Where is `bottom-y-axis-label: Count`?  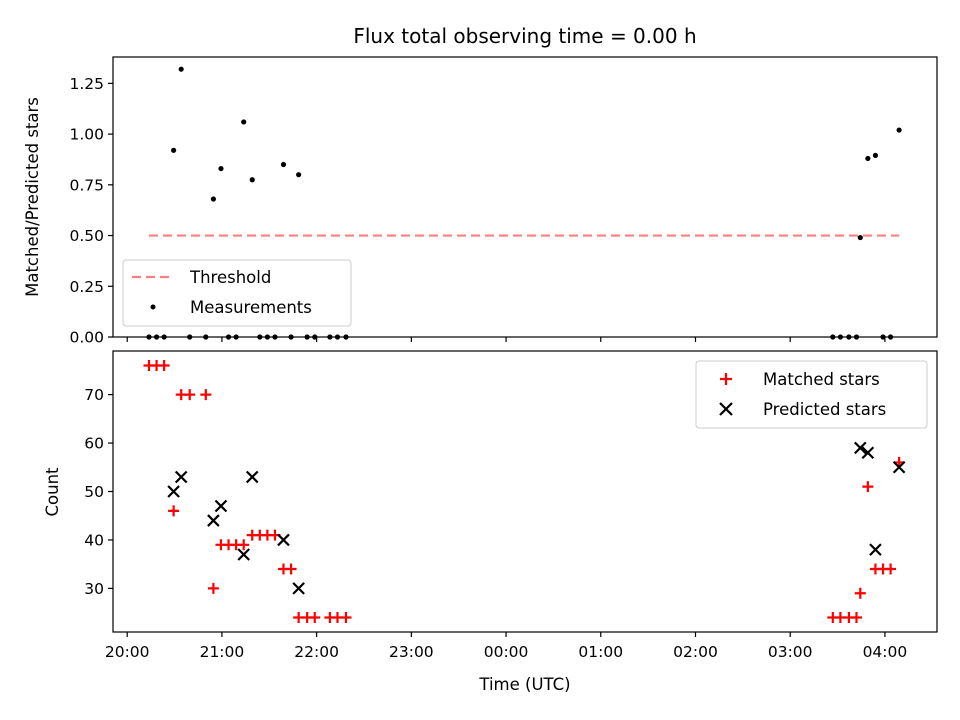 bottom-y-axis-label: Count is located at coordinates (52, 492).